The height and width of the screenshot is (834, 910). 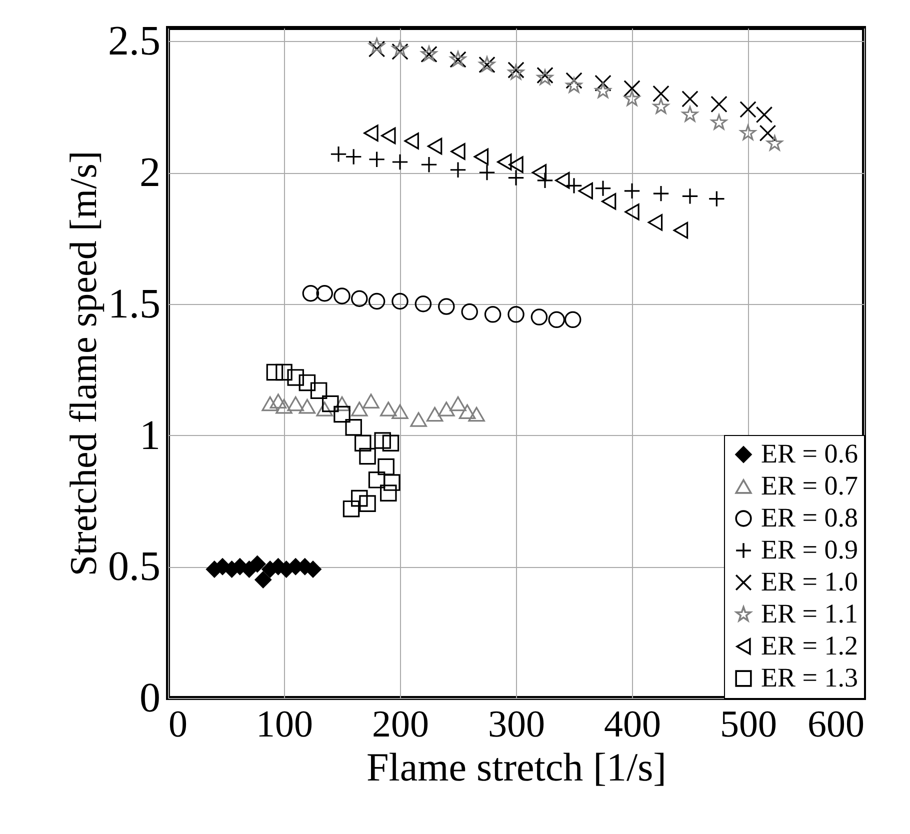 I want to click on x-tick-label: 300, so click(x=516, y=725).